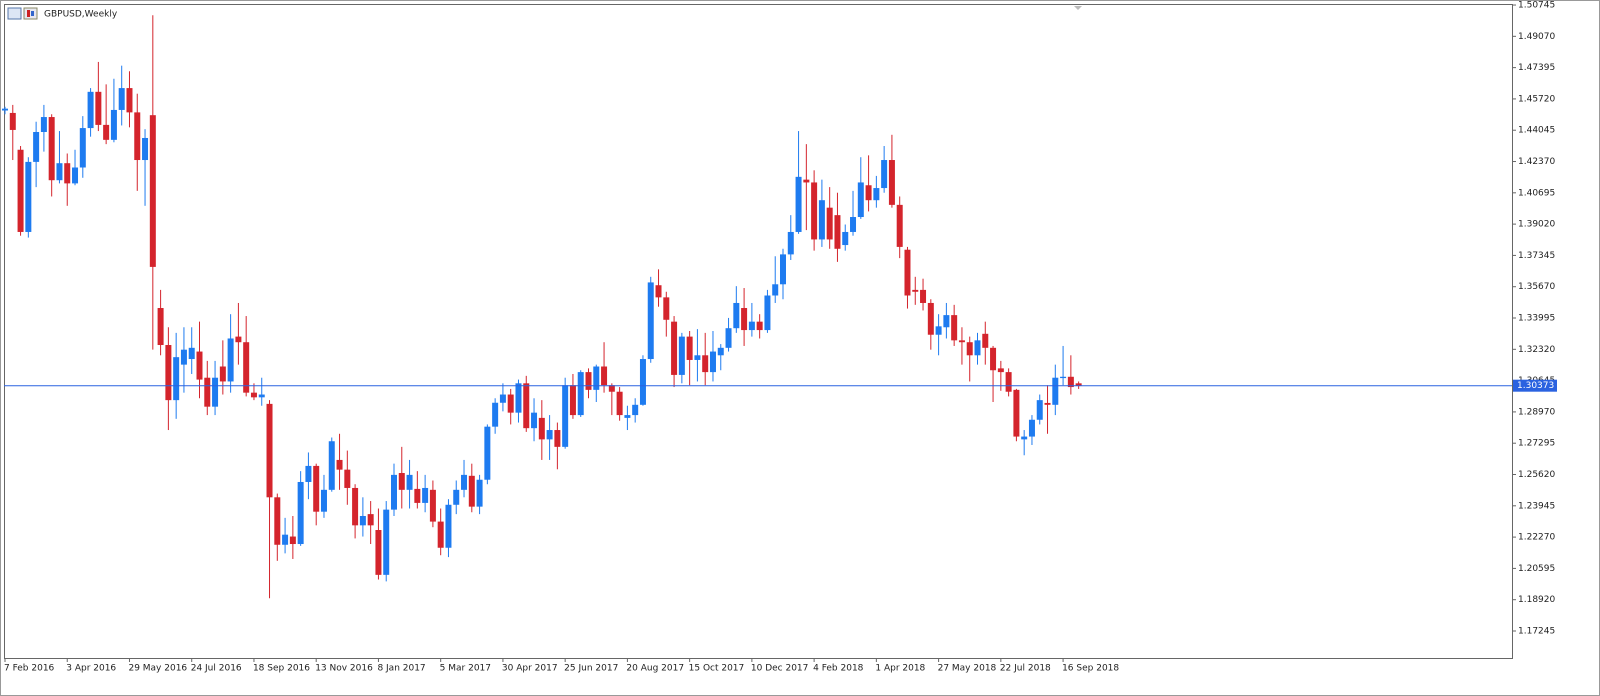 Image resolution: width=1600 pixels, height=696 pixels. What do you see at coordinates (281, 669) in the screenshot?
I see `x-tick-label: 18 Sep 2016` at bounding box center [281, 669].